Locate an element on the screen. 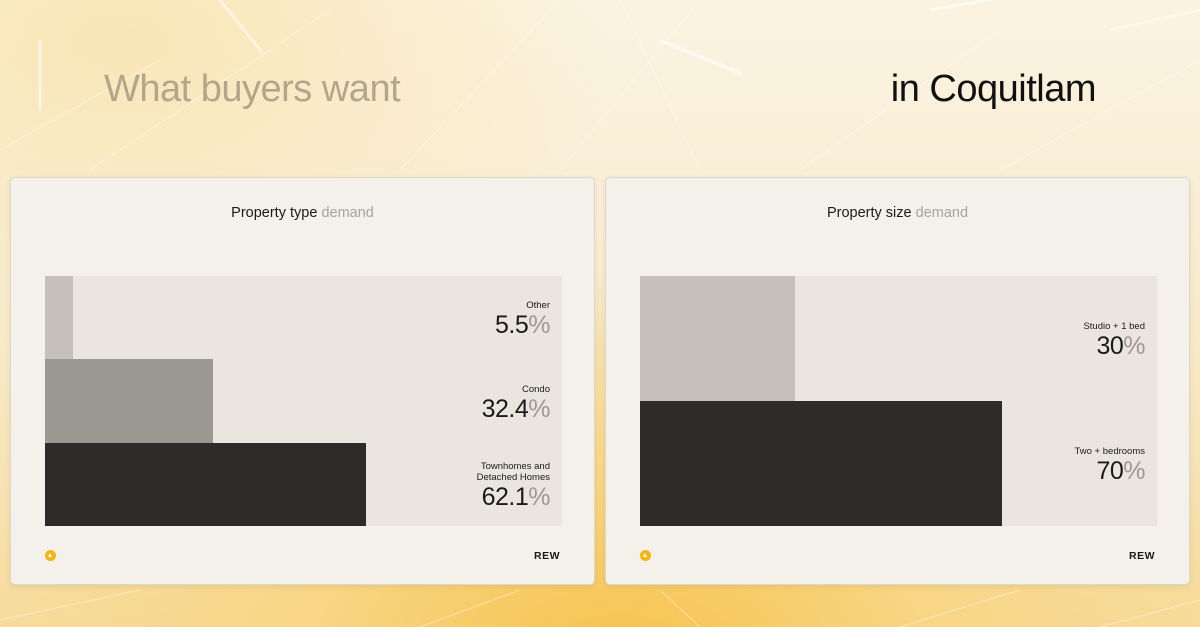  chart-title-main: Property type is located at coordinates (274, 213).